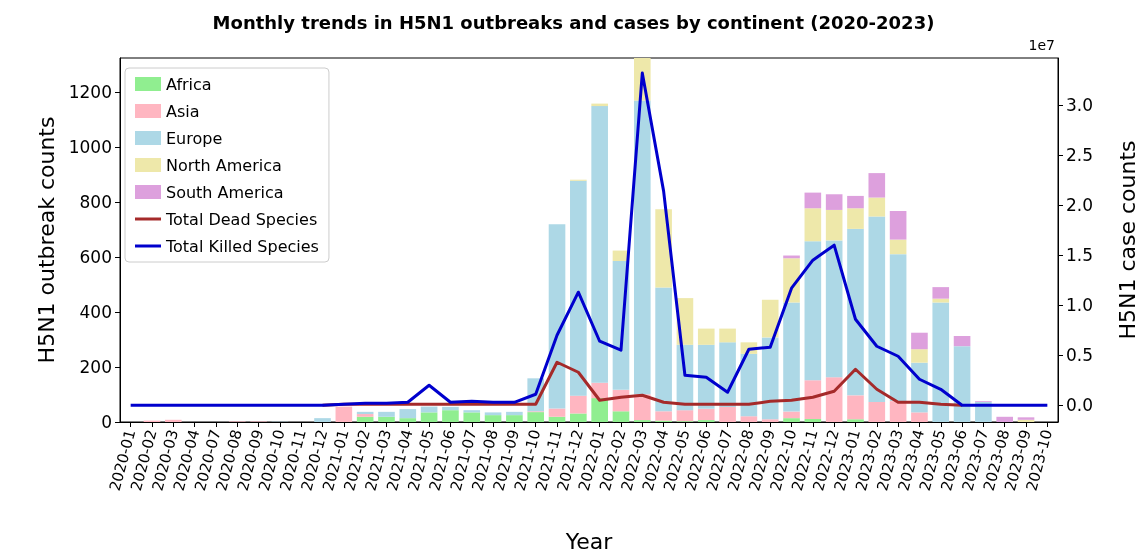  Describe the element at coordinates (242, 246) in the screenshot. I see `legend-label: Total Killed Species` at that location.